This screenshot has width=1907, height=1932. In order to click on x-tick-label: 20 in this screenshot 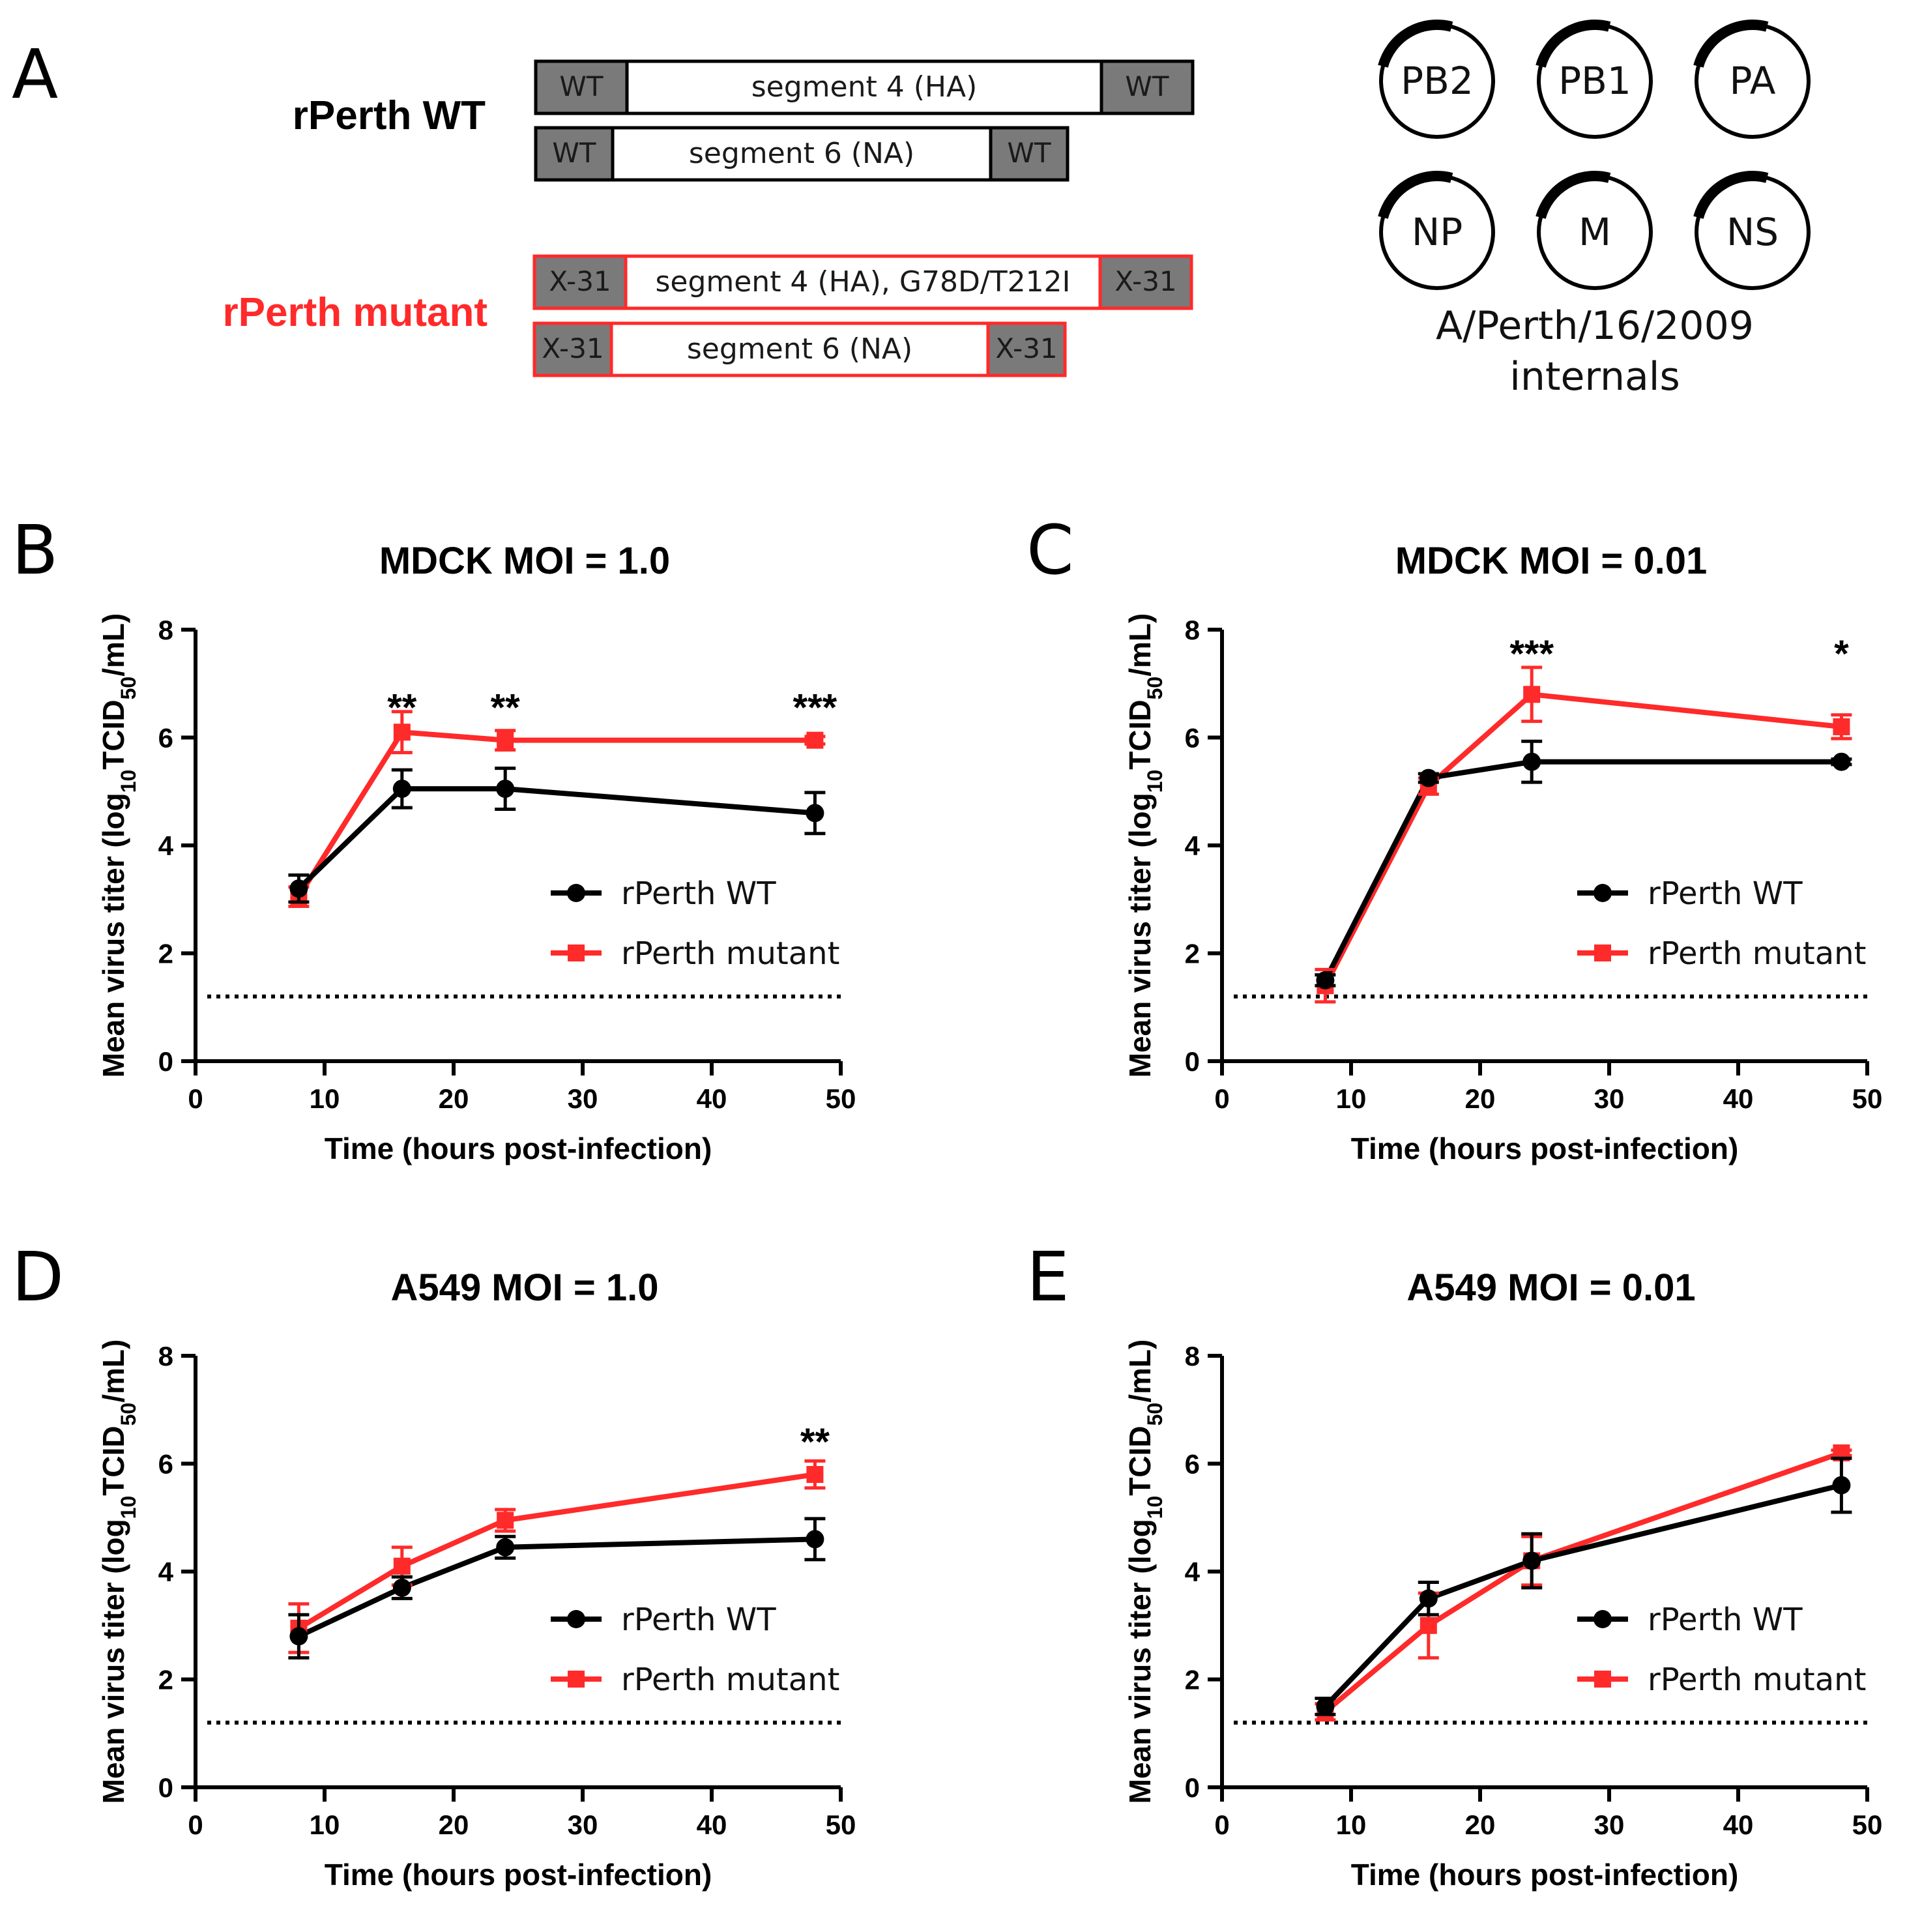, I will do `click(454, 1824)`.